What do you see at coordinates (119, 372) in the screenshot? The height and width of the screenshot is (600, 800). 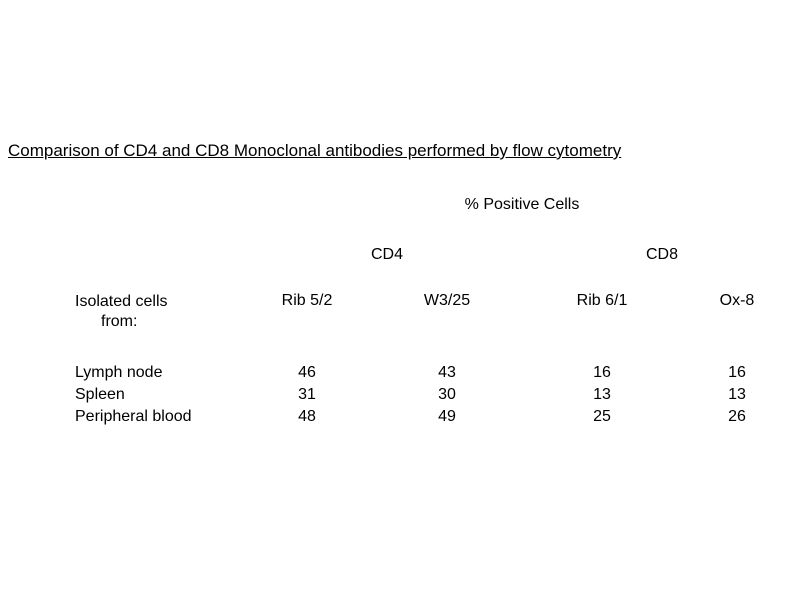 I see `row-label-lymph-node: Lymph node` at bounding box center [119, 372].